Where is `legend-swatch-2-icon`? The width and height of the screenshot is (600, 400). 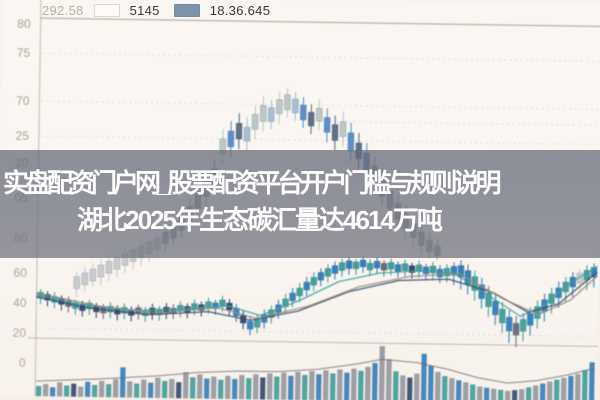 legend-swatch-2-icon is located at coordinates (186, 10).